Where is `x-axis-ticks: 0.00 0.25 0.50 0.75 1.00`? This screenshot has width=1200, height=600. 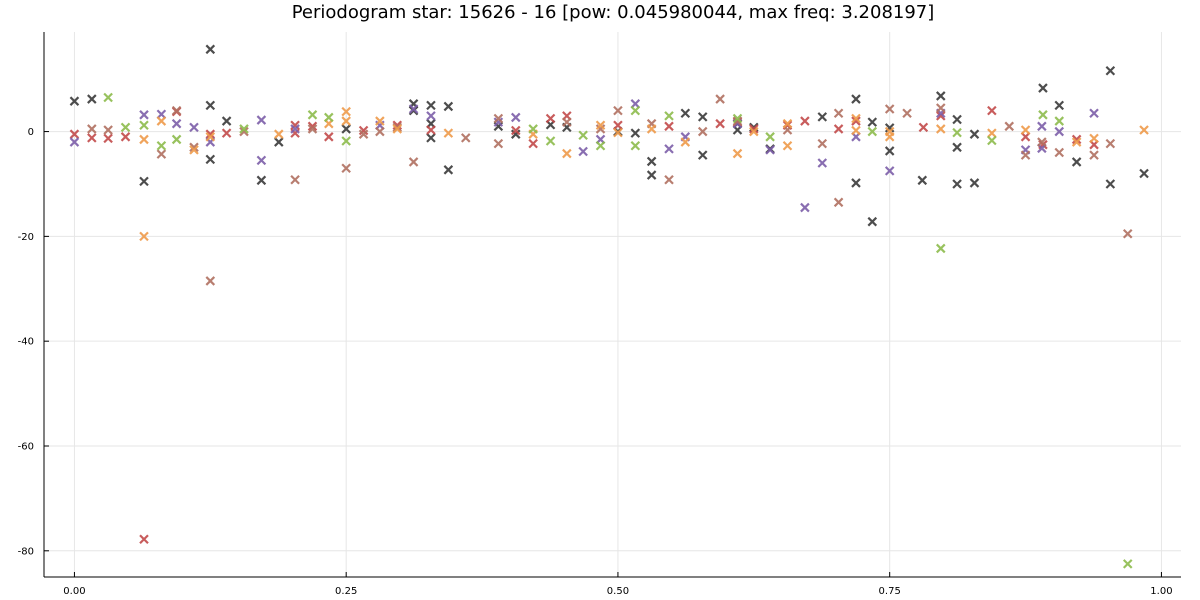 x-axis-ticks: 0.00 0.25 0.50 0.75 1.00 is located at coordinates (618, 584).